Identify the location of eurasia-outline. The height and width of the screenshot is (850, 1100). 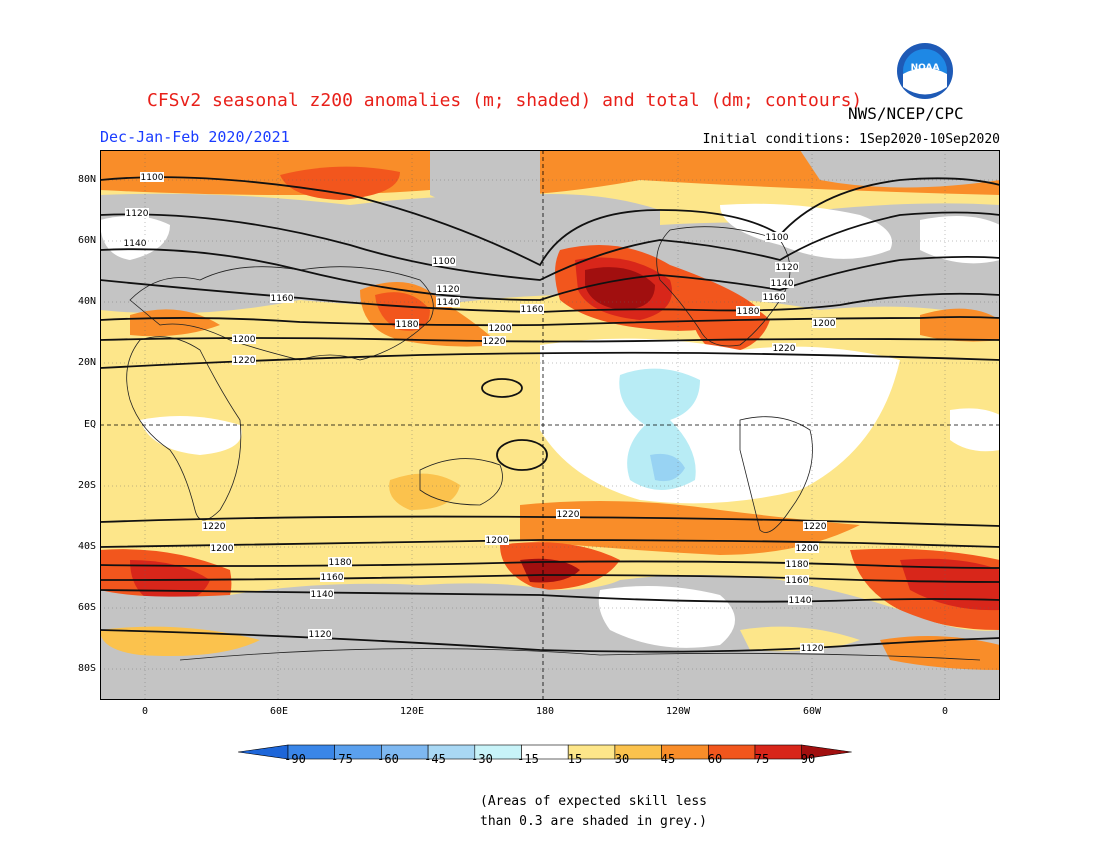
(281, 313).